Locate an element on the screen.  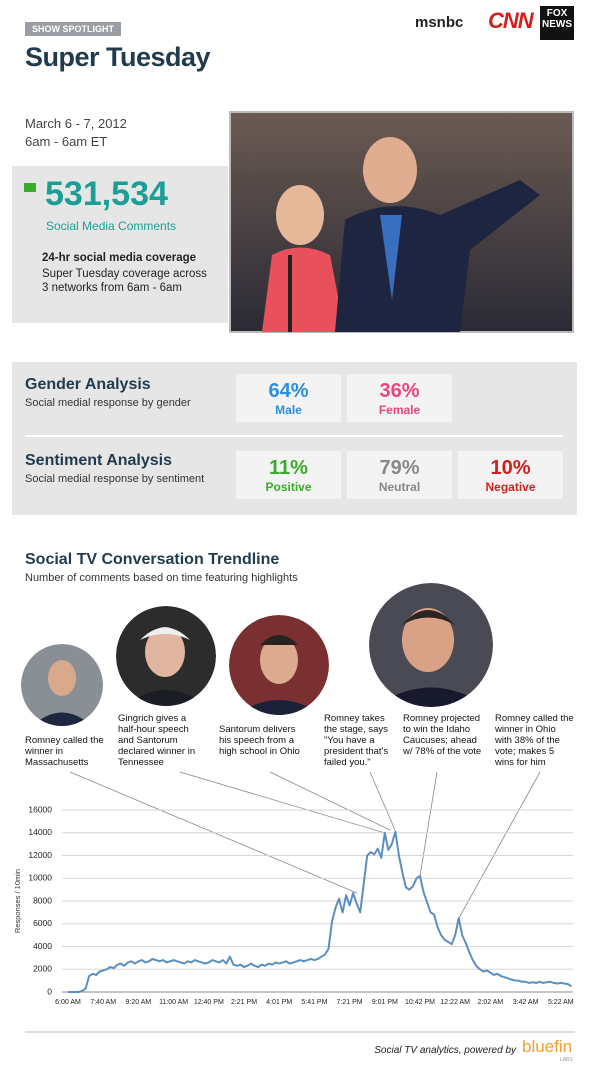
x-tick-label: 2:02 AM is located at coordinates (491, 1002).